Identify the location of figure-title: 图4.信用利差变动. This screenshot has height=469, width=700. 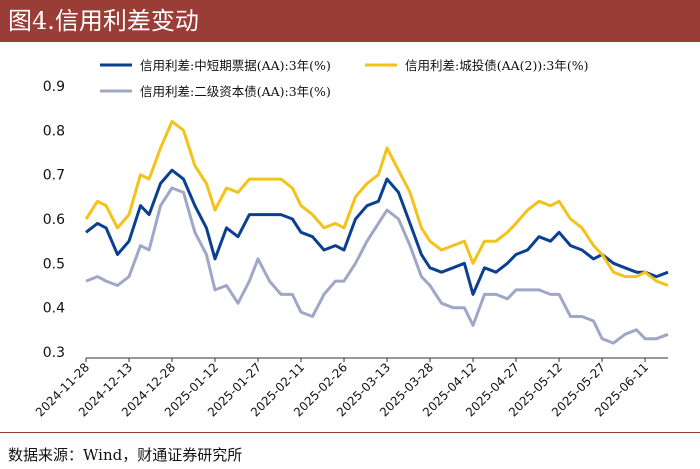
(103, 21).